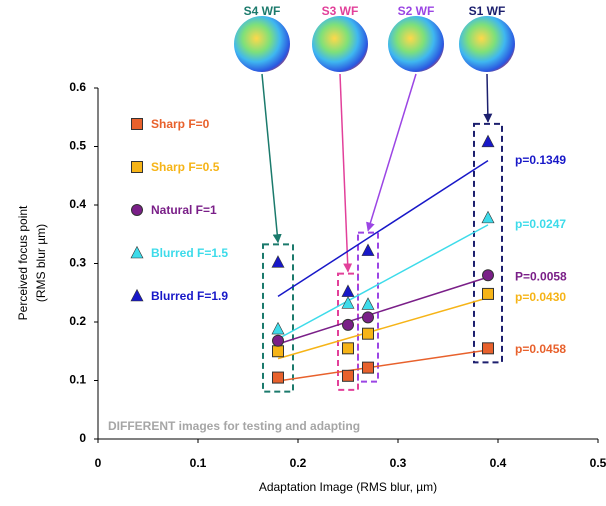 The image size is (606, 506). I want to click on y-axis-title-line: Perceived focus point, so click(23, 262).